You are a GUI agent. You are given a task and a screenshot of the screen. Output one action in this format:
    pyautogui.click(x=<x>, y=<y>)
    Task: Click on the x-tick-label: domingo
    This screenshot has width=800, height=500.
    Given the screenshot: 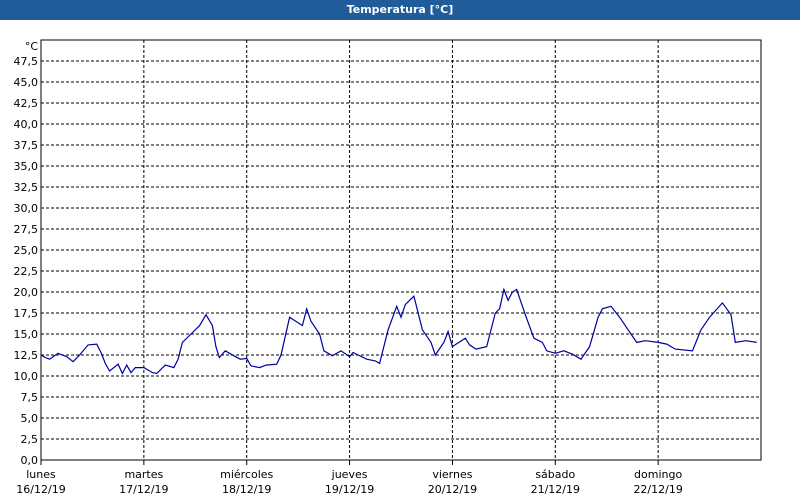 What is the action you would take?
    pyautogui.click(x=658, y=474)
    